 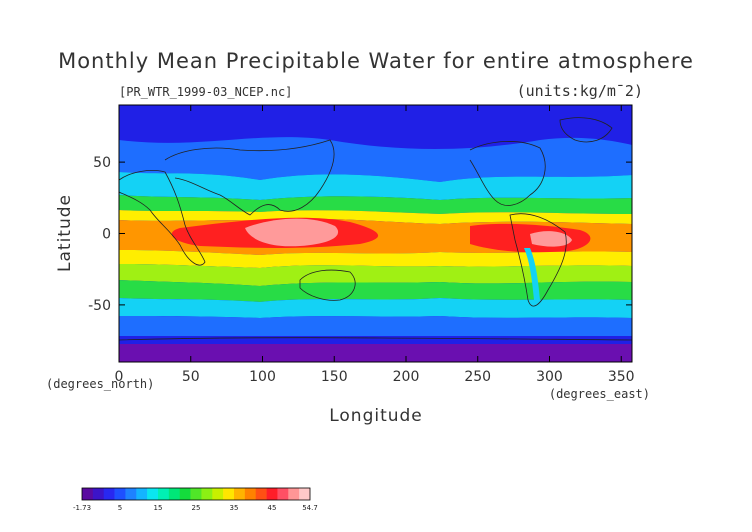 I want to click on region-warmpool-pink, so click(x=292, y=232).